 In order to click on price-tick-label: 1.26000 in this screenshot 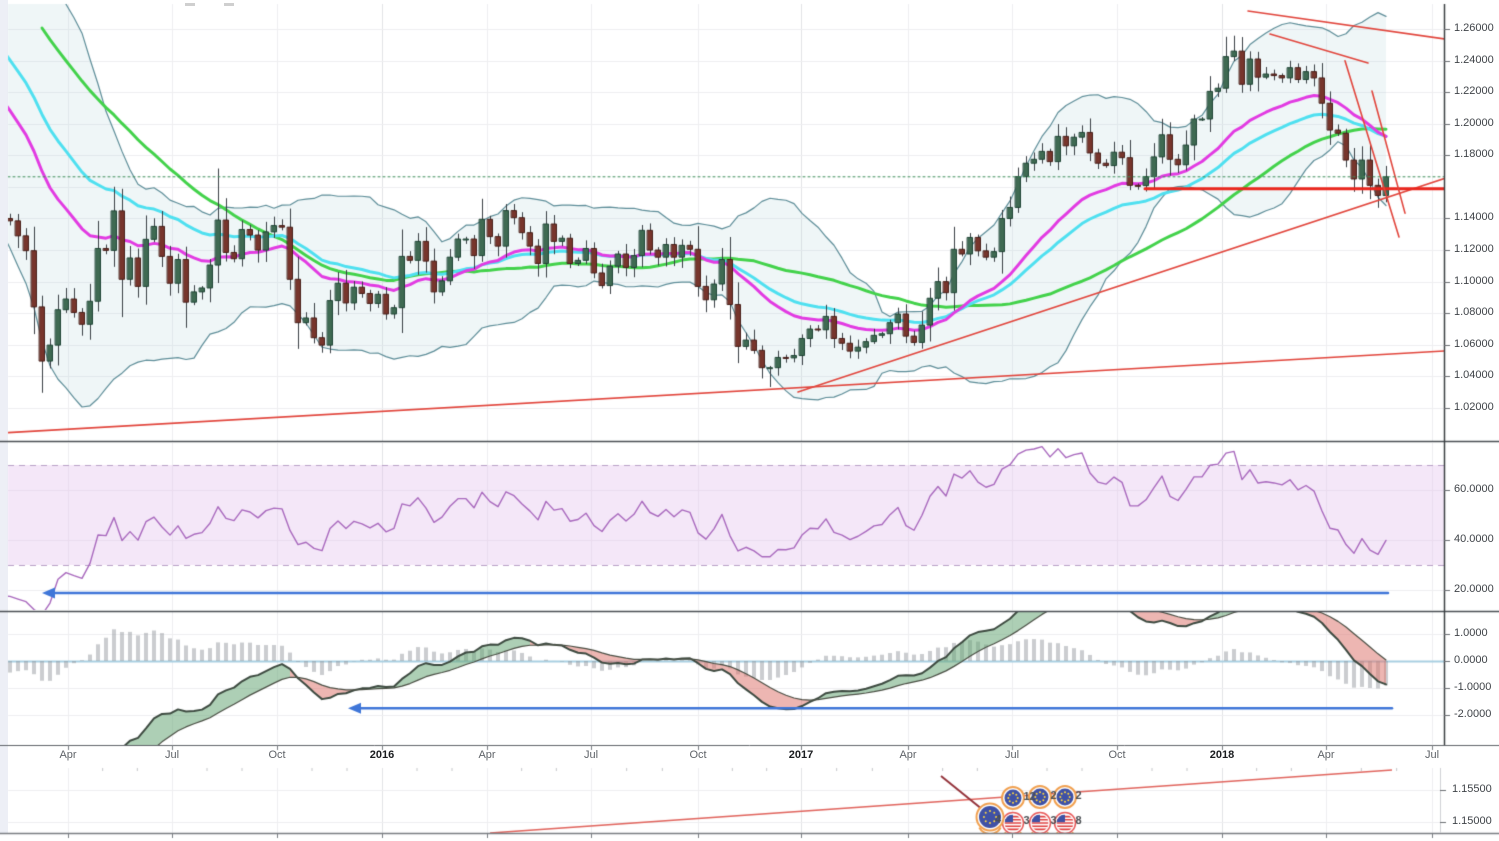, I will do `click(1474, 28)`.